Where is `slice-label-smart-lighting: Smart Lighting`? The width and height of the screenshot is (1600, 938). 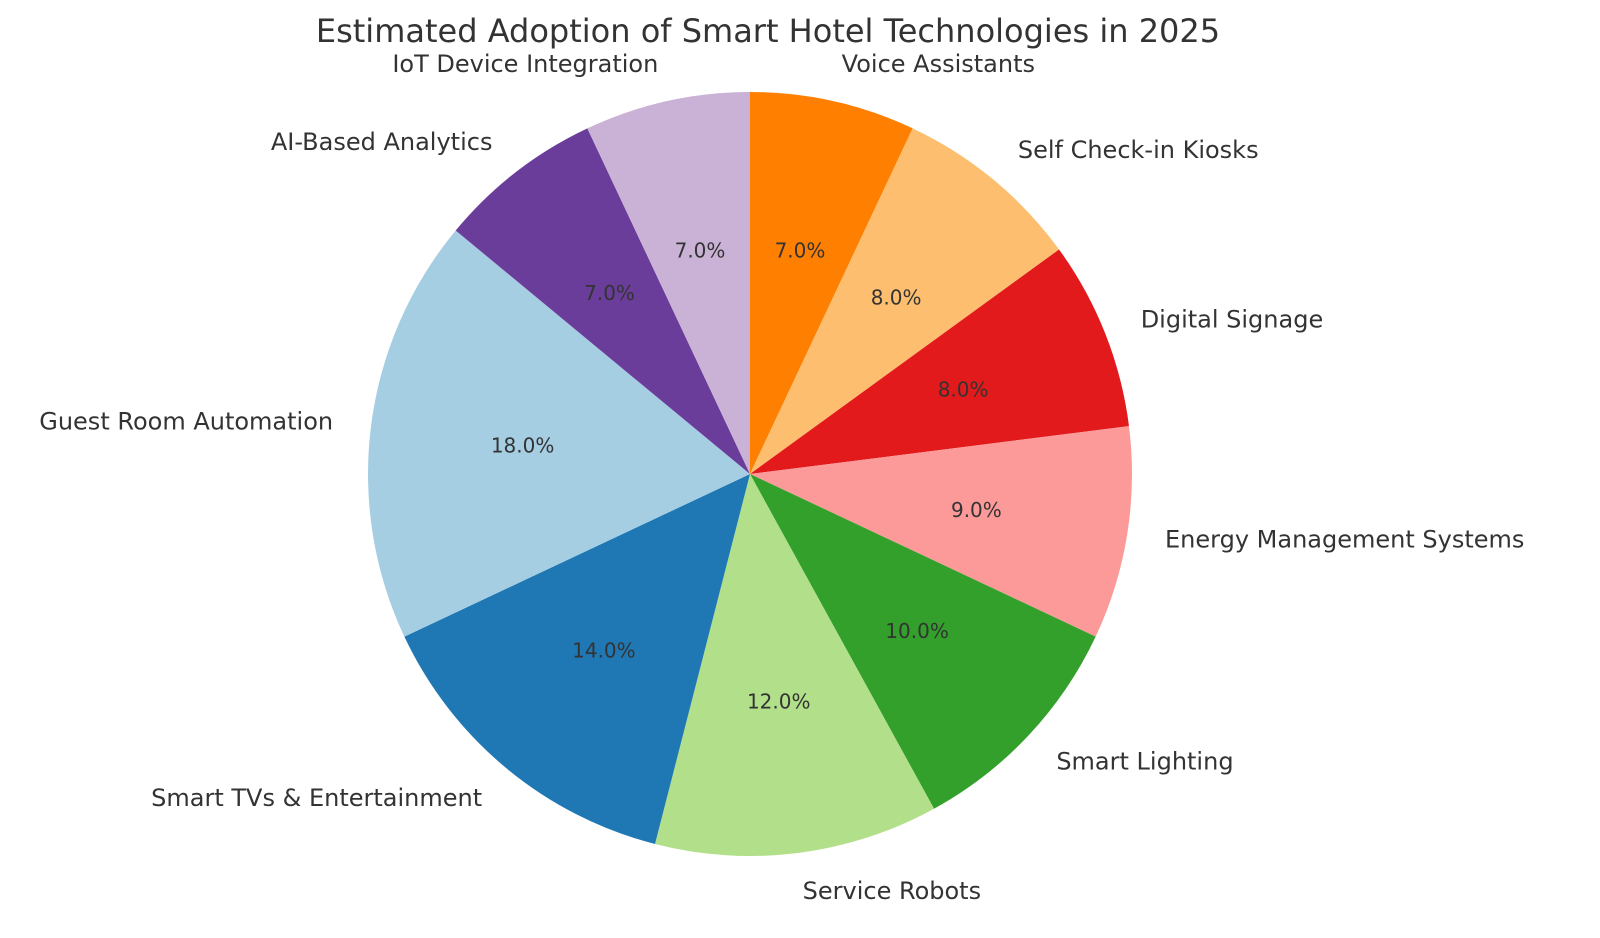 slice-label-smart-lighting: Smart Lighting is located at coordinates (1144, 762).